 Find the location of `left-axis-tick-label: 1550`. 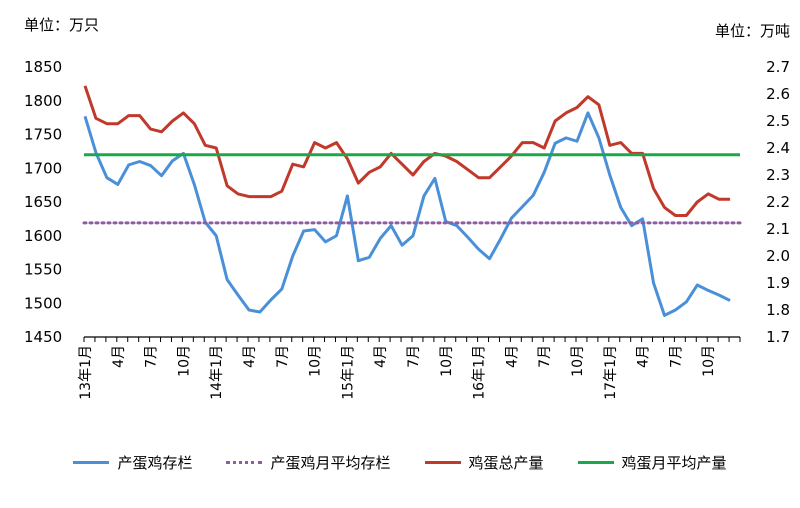

left-axis-tick-label: 1550 is located at coordinates (43, 270).